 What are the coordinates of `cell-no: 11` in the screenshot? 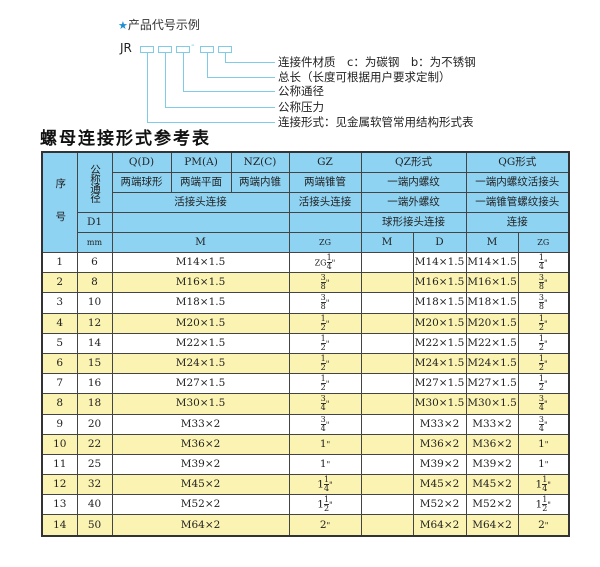 It's located at (59, 464).